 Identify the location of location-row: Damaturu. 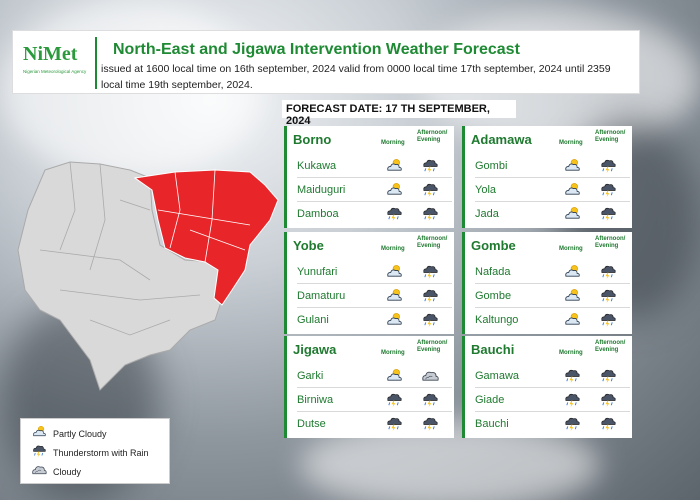
(374, 297).